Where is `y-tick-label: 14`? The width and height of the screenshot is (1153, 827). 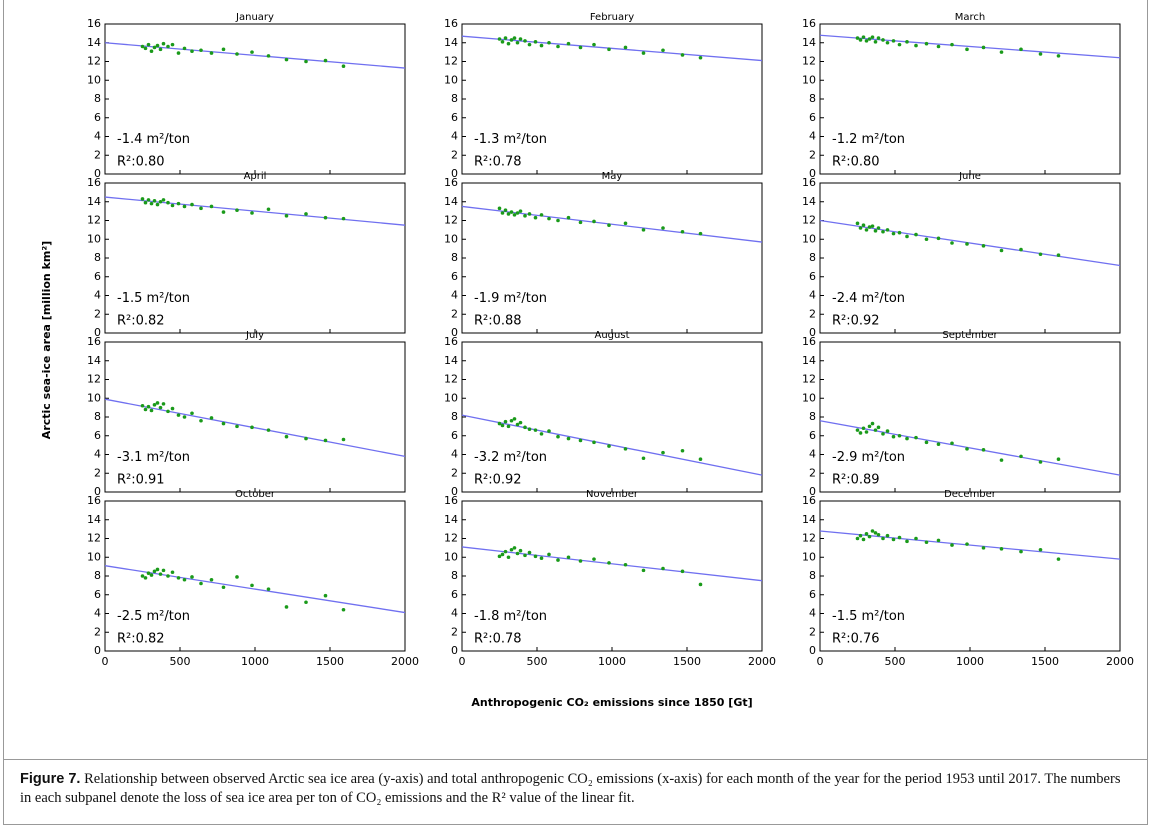
y-tick-label: 14 is located at coordinates (451, 519).